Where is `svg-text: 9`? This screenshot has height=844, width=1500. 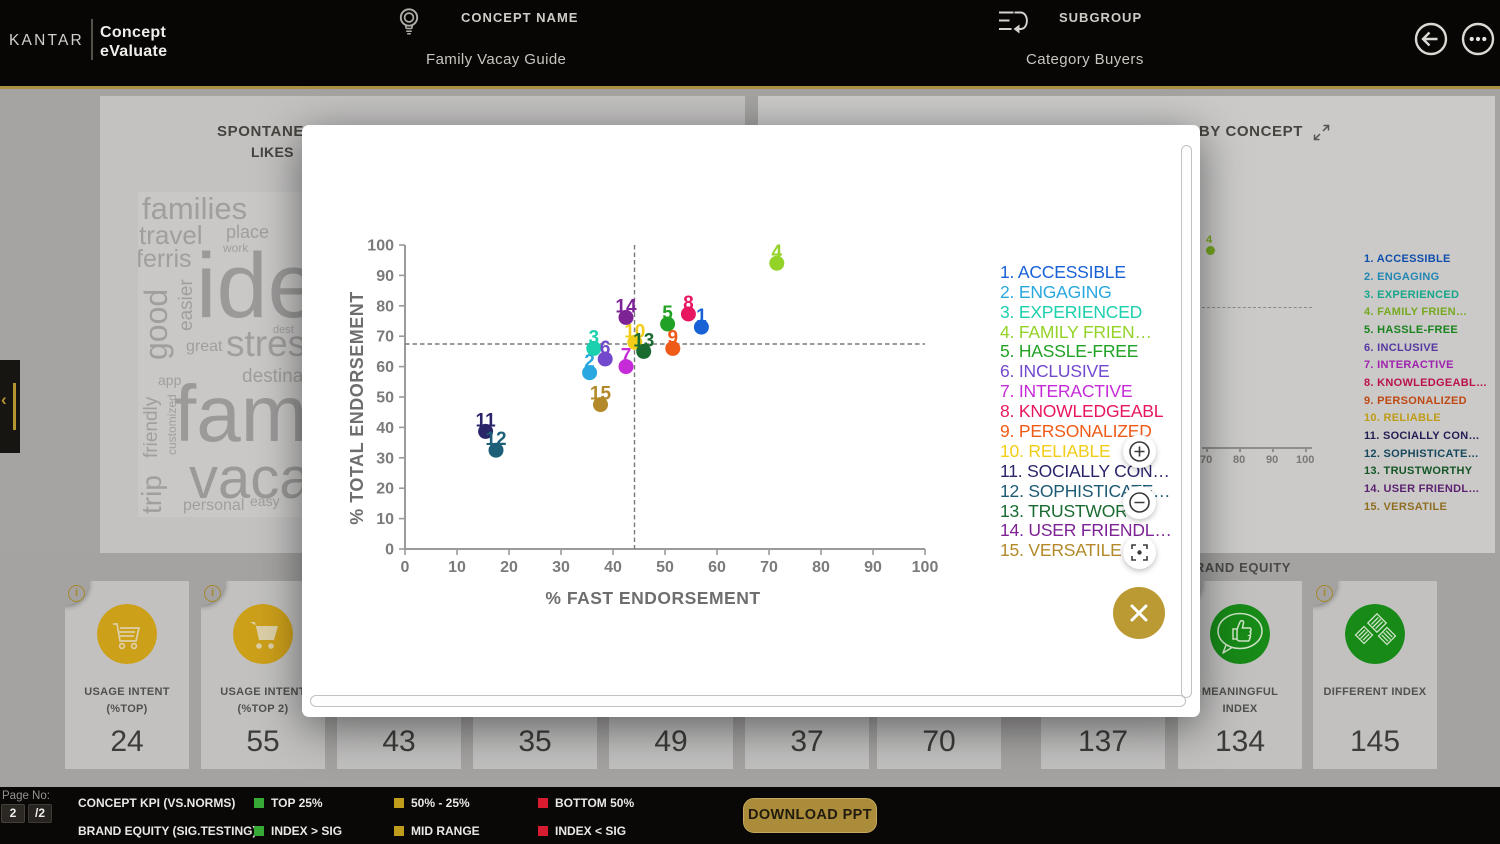 svg-text: 9 is located at coordinates (673, 337).